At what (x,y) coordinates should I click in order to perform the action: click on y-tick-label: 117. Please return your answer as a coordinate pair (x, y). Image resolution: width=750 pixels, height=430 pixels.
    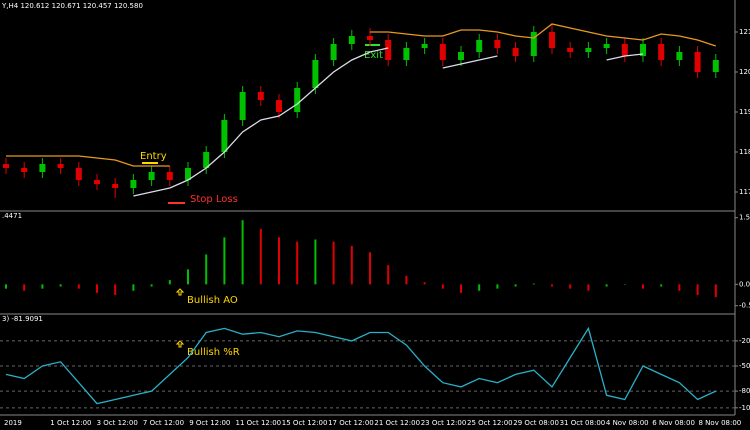
    Looking at the image, I should click on (744, 192).